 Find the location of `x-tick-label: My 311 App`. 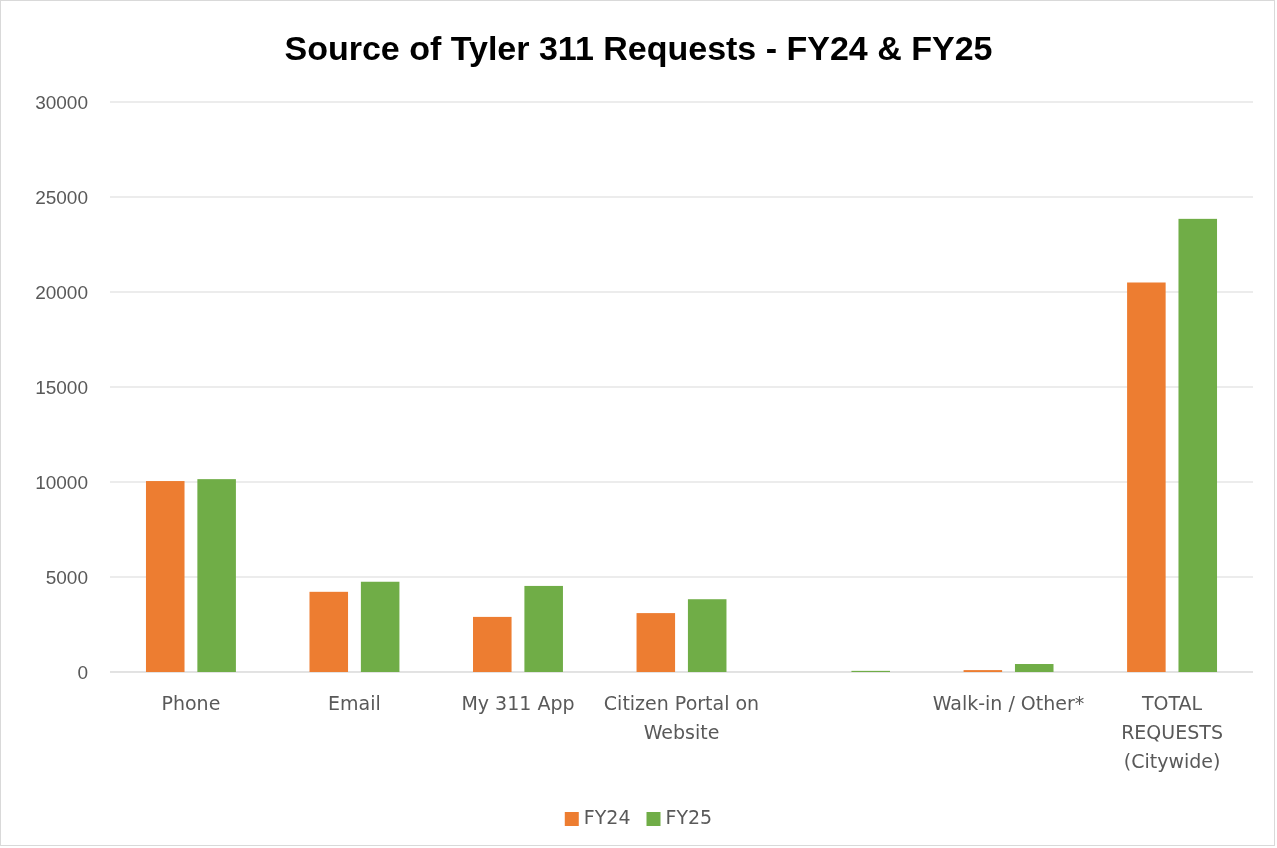

x-tick-label: My 311 App is located at coordinates (518, 703).